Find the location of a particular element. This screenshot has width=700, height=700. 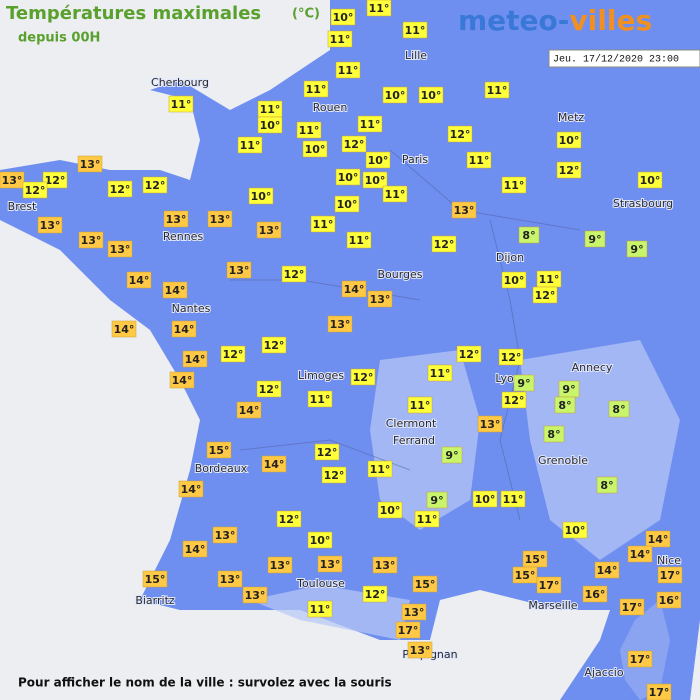

logo: meteo-villes is located at coordinates (555, 20).